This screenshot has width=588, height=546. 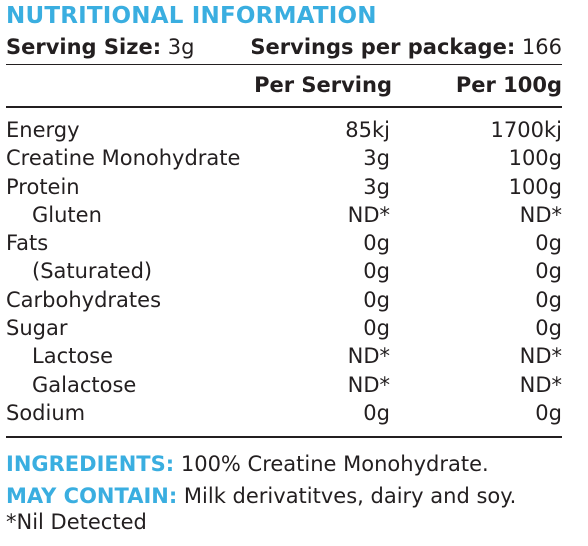 I want to click on ingredients-line: INGREDIENTS: 100% Creatine Monohydrate., so click(x=247, y=464).